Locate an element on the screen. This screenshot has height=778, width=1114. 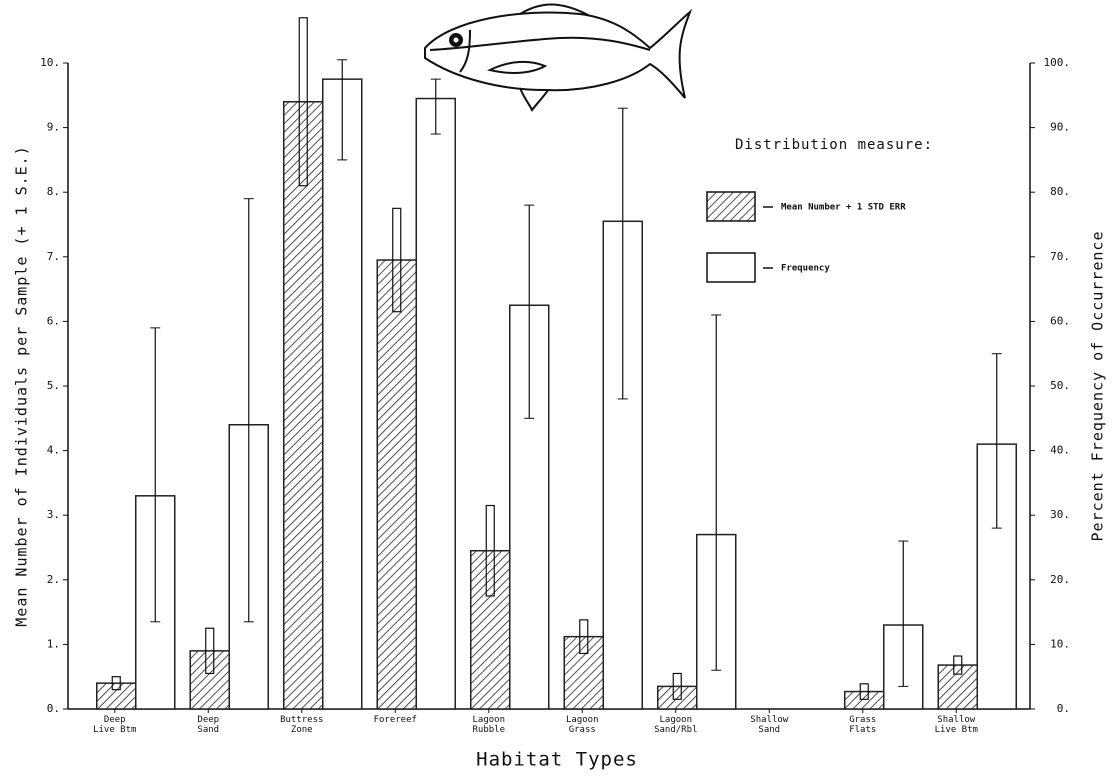
y2-tick-label: 20. is located at coordinates (1060, 579).